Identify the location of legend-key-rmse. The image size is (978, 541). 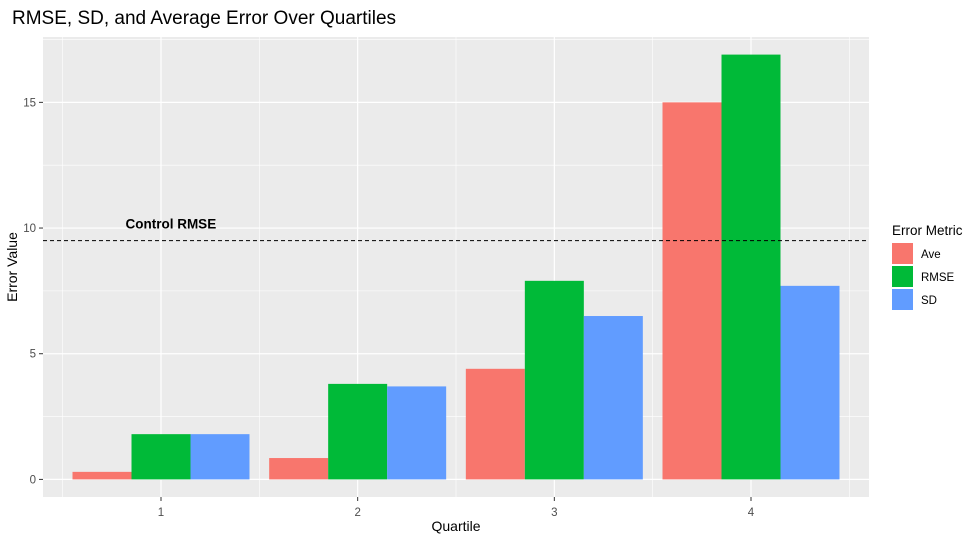
(902, 276).